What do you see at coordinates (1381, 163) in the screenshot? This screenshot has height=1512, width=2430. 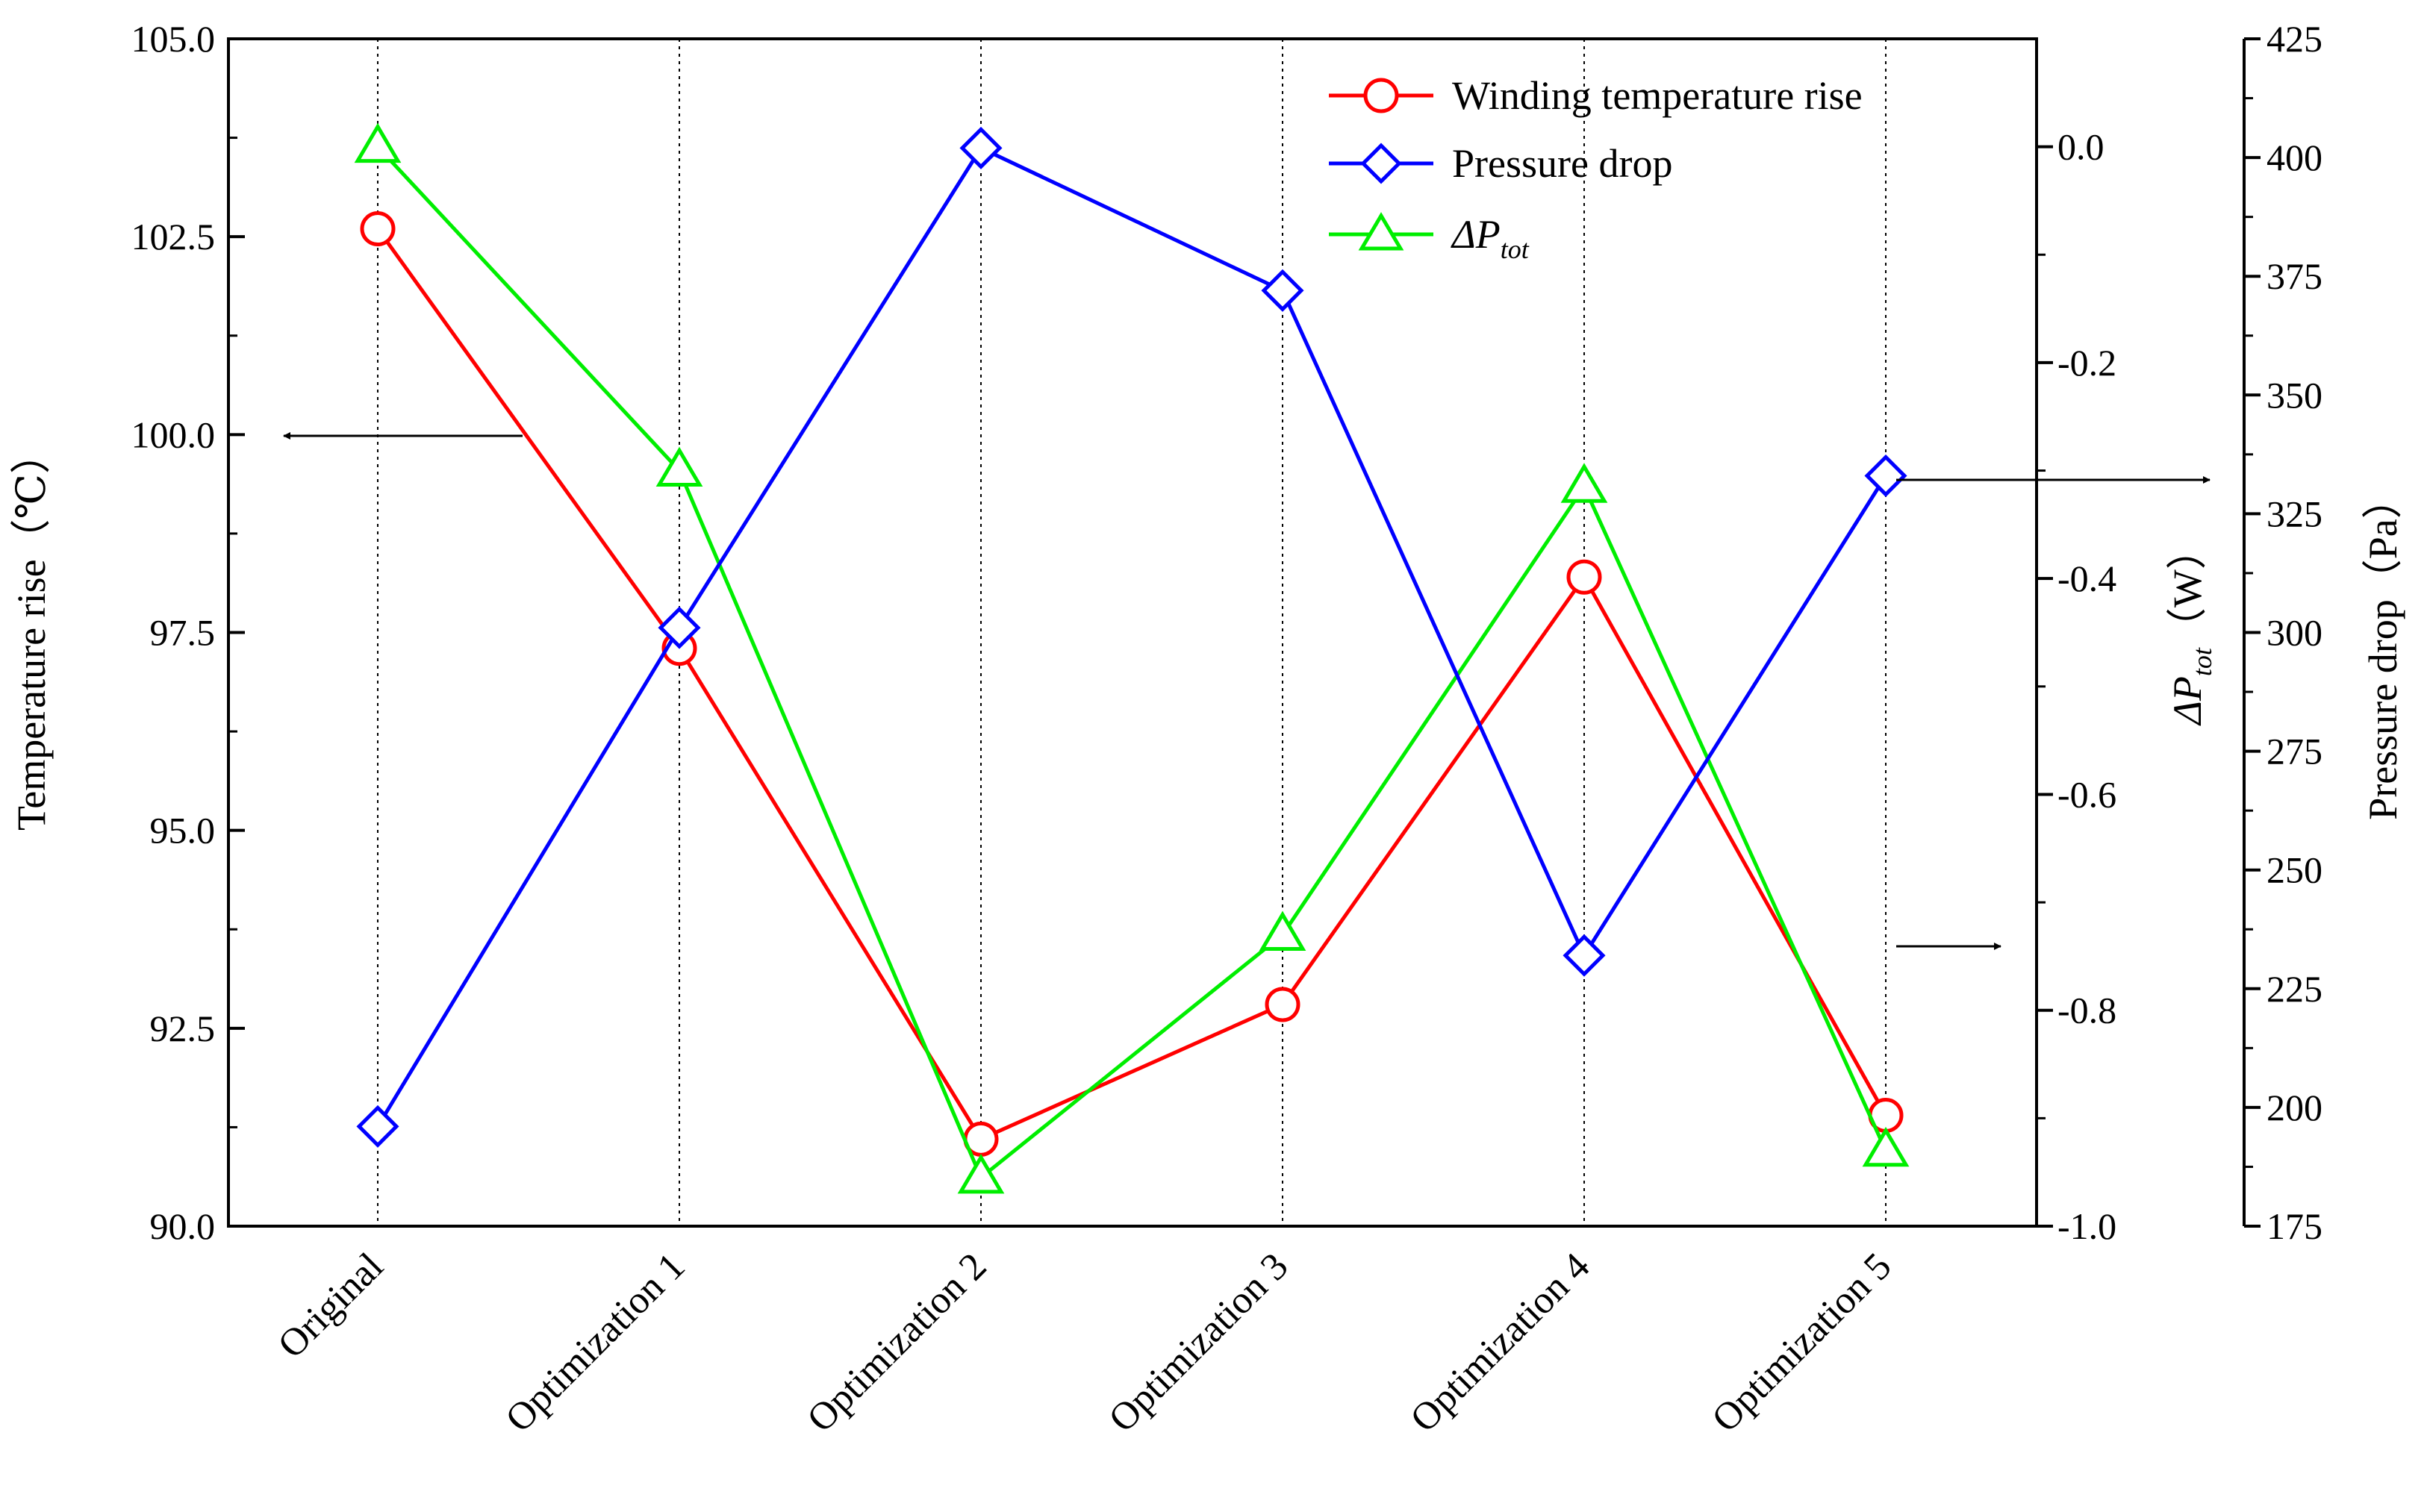 I see `legend-marker-pressure` at bounding box center [1381, 163].